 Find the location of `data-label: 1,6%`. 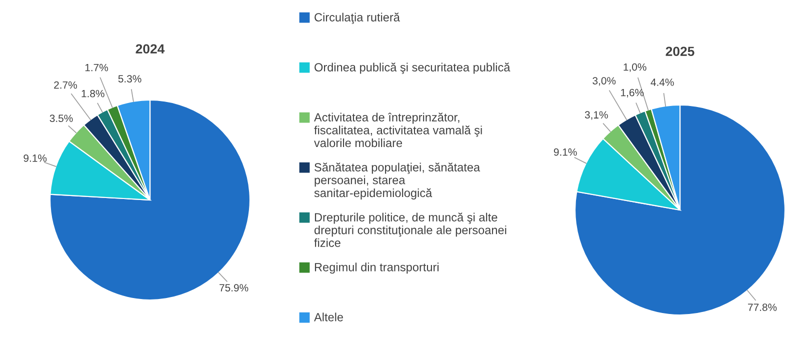

data-label: 1,6% is located at coordinates (632, 93).